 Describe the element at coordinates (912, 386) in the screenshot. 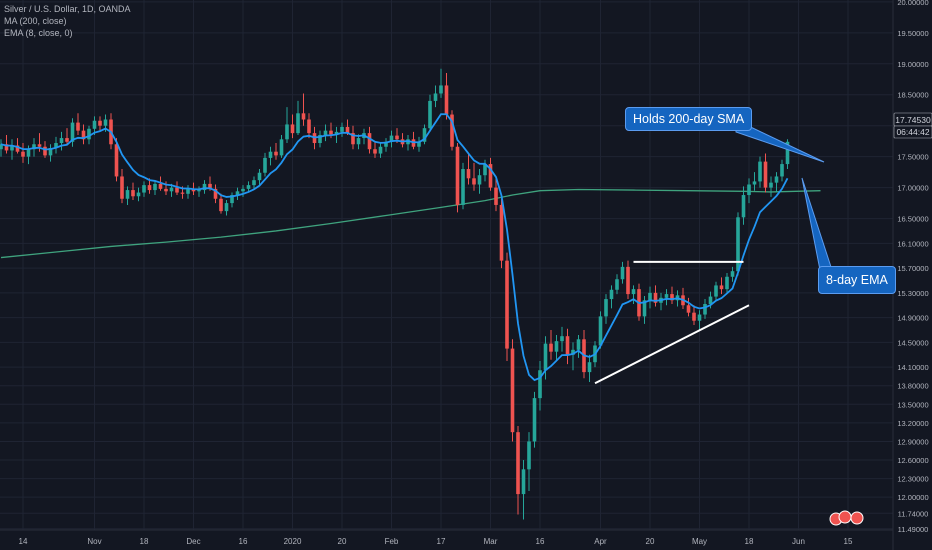

I see `y-tick-label: 13.80000` at that location.